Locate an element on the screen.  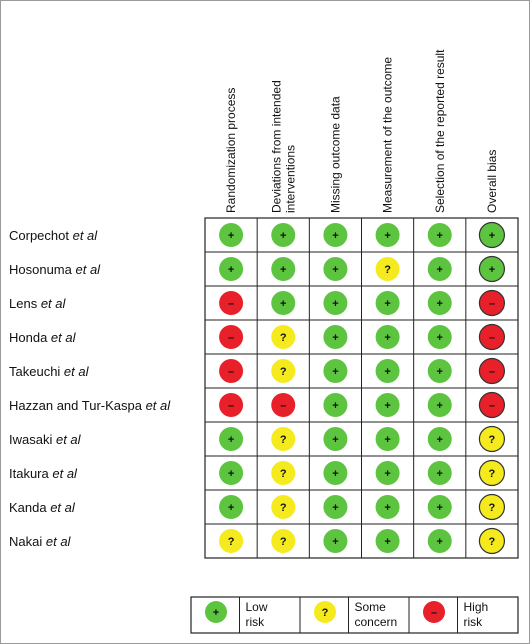
study-label: Corpechot et al is located at coordinates (53, 235).